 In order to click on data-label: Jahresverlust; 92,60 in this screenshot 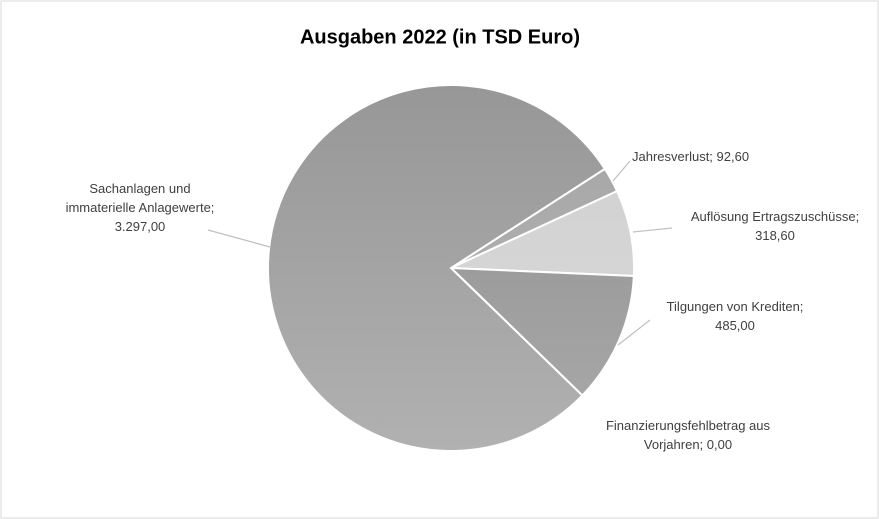, I will do `click(690, 156)`.